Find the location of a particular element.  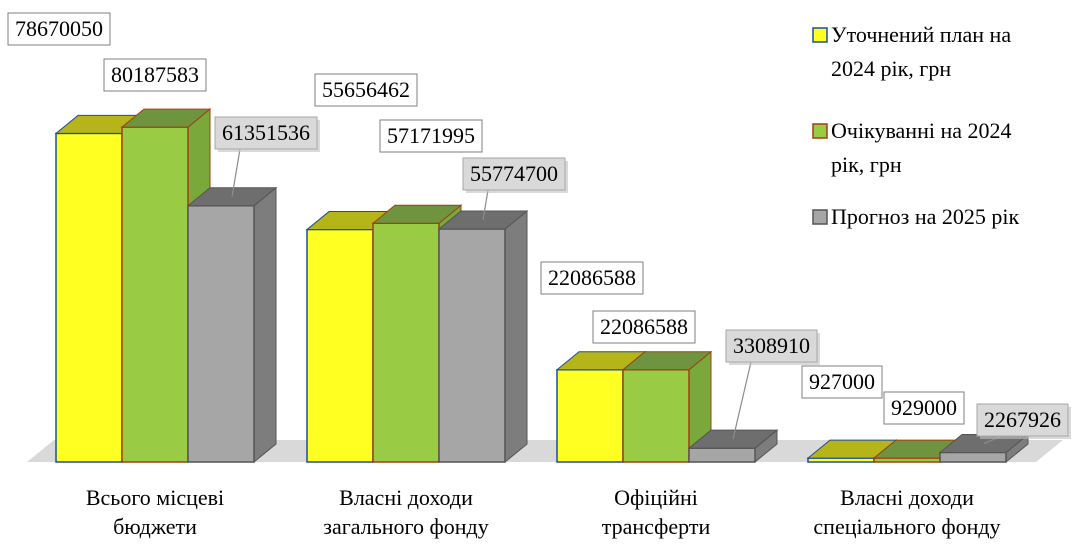

legend-label: Прогноз на 2025 рік is located at coordinates (925, 216).